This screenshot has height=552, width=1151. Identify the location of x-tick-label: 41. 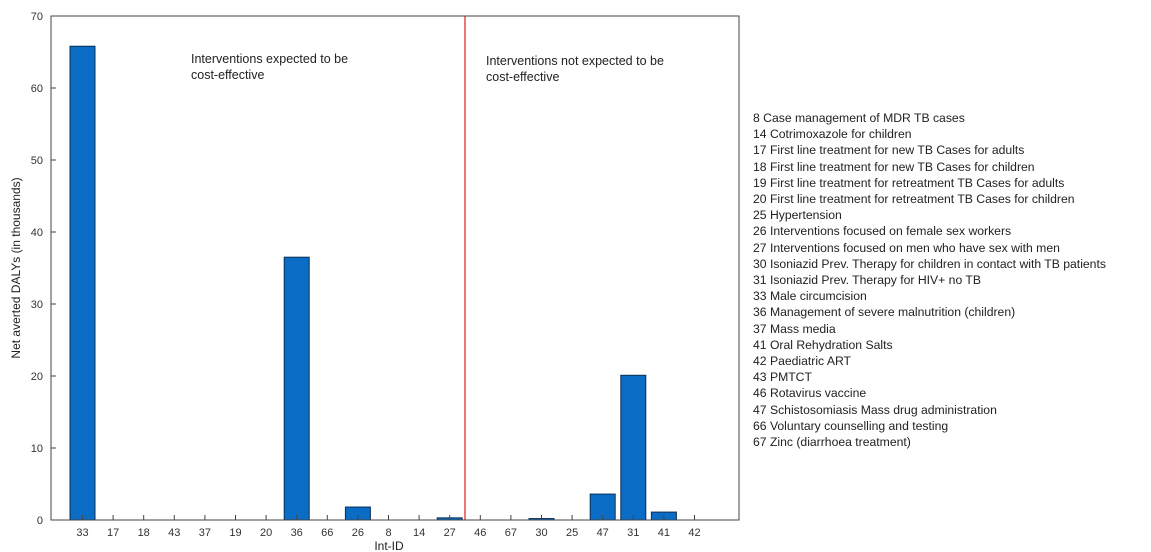
(664, 533).